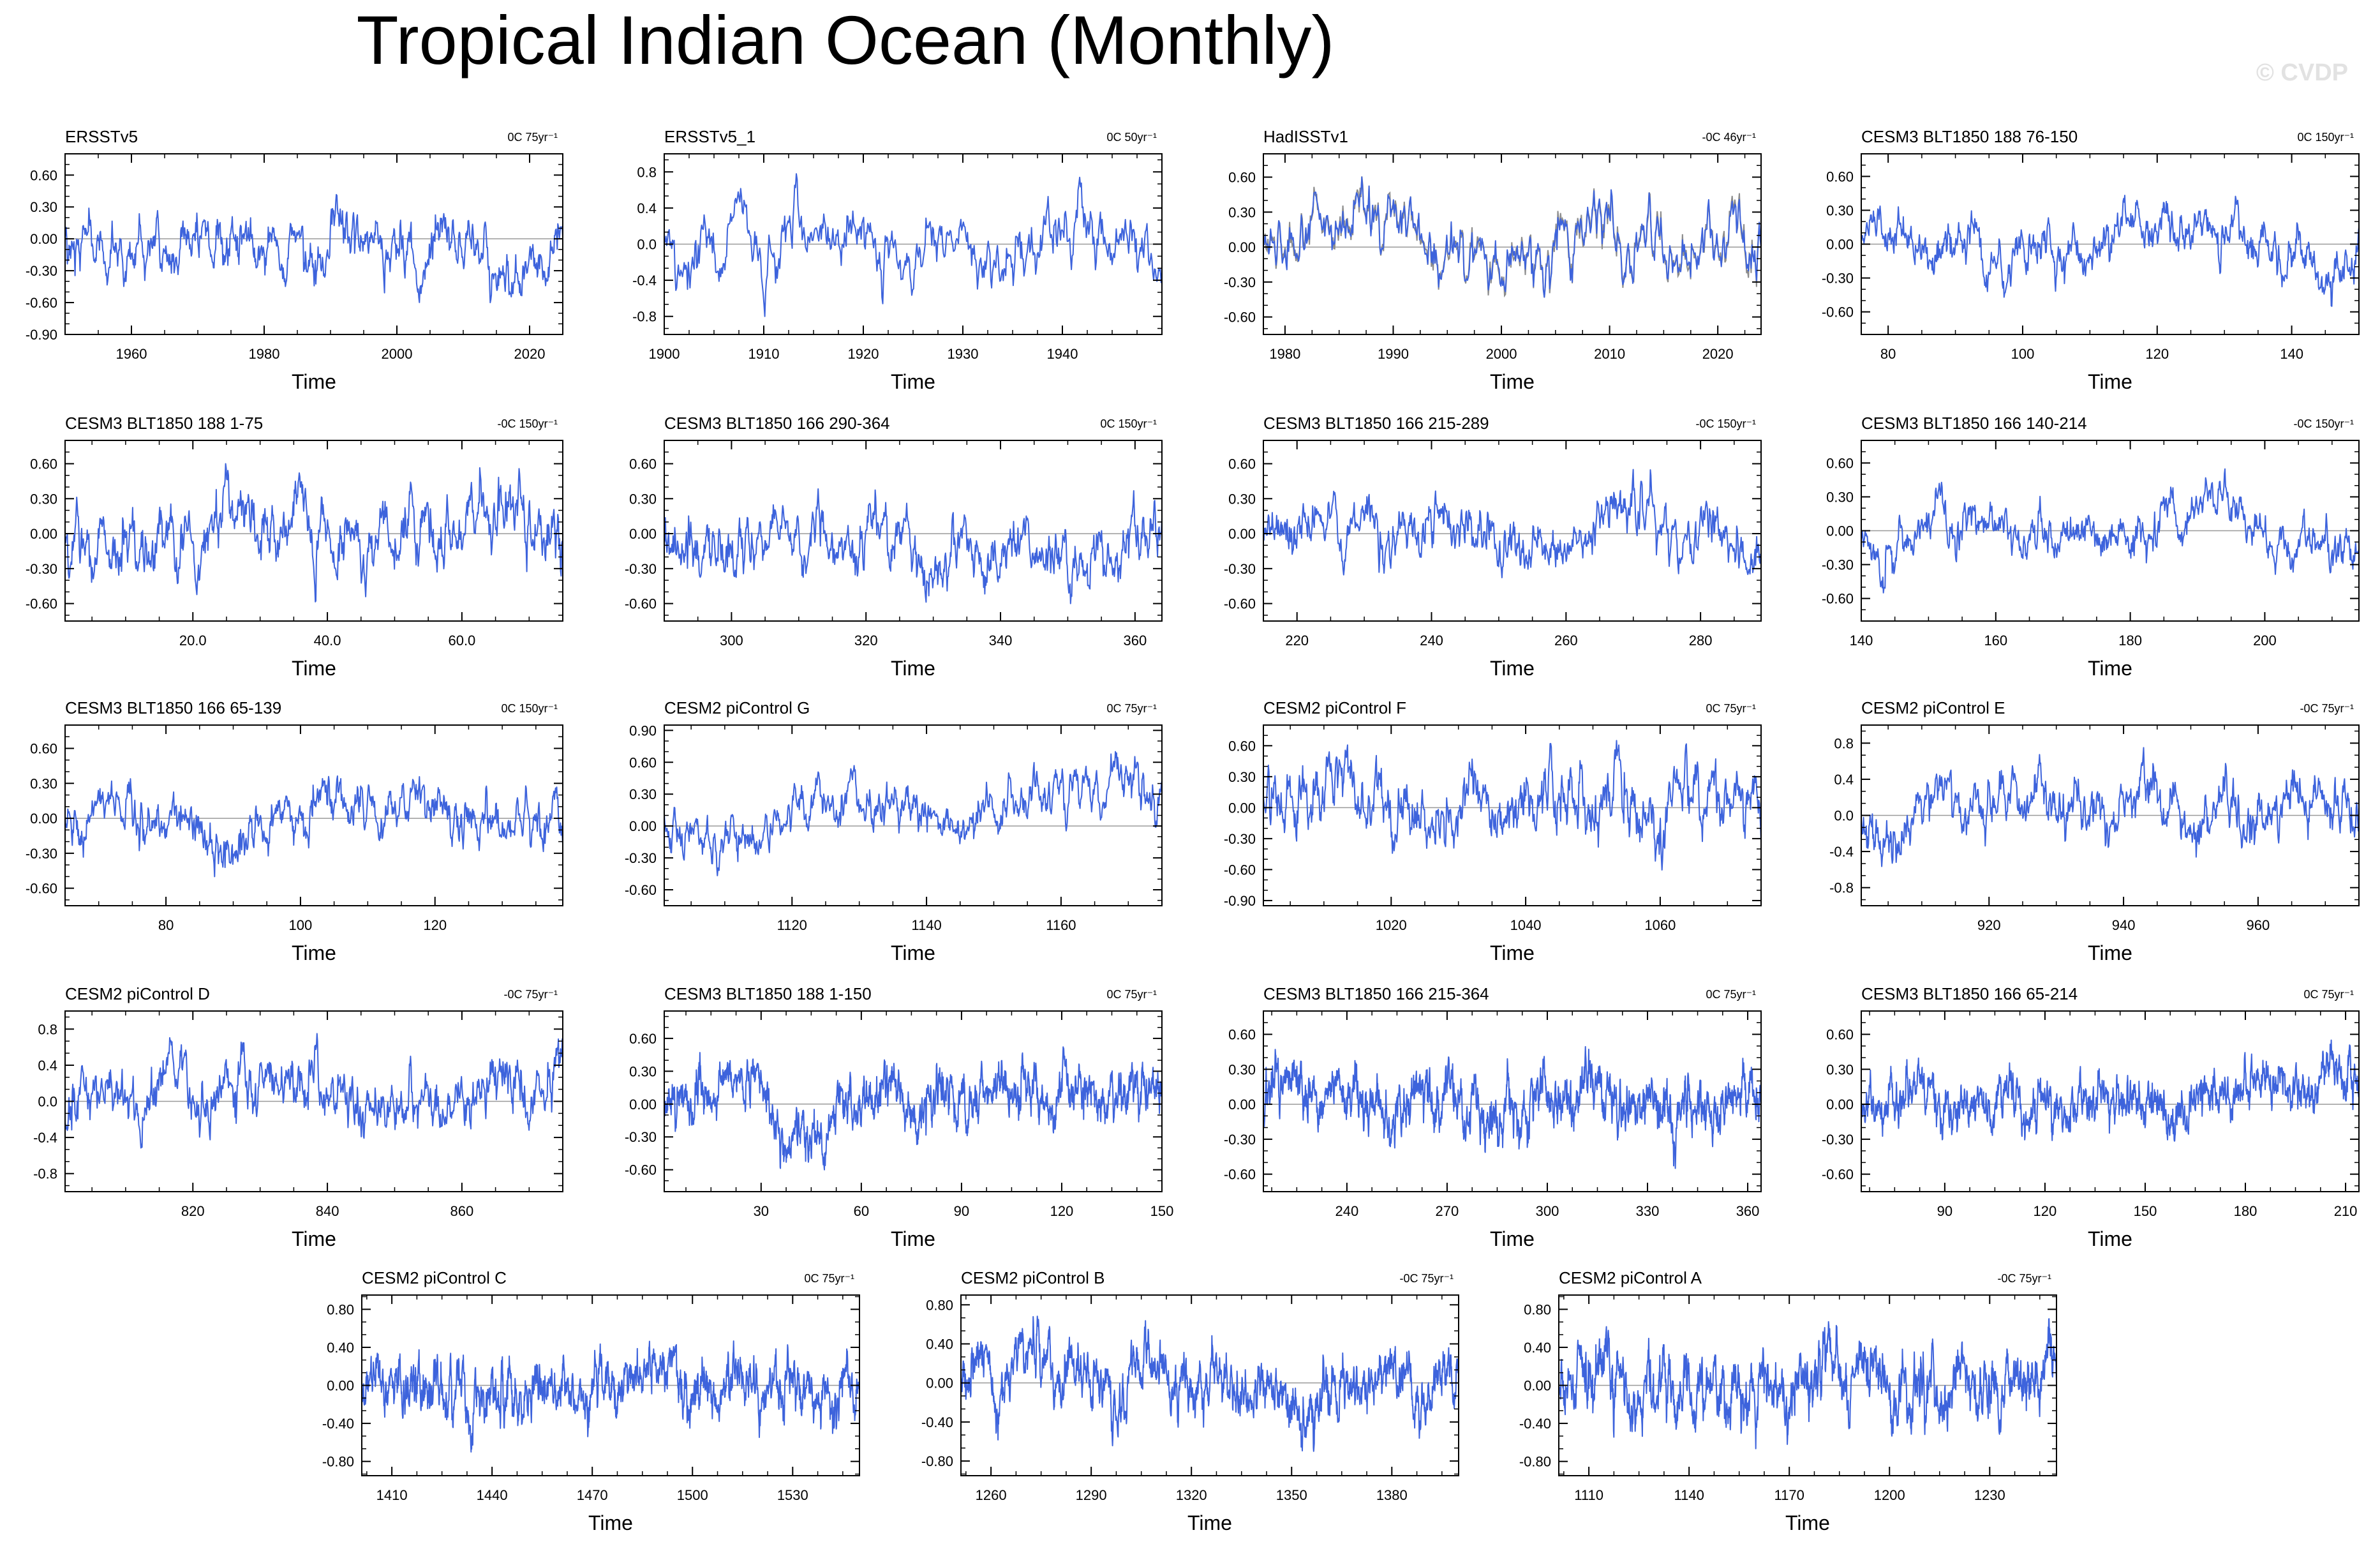 This screenshot has width=2380, height=1551. What do you see at coordinates (2145, 1211) in the screenshot?
I see `x-tick-label: 150` at bounding box center [2145, 1211].